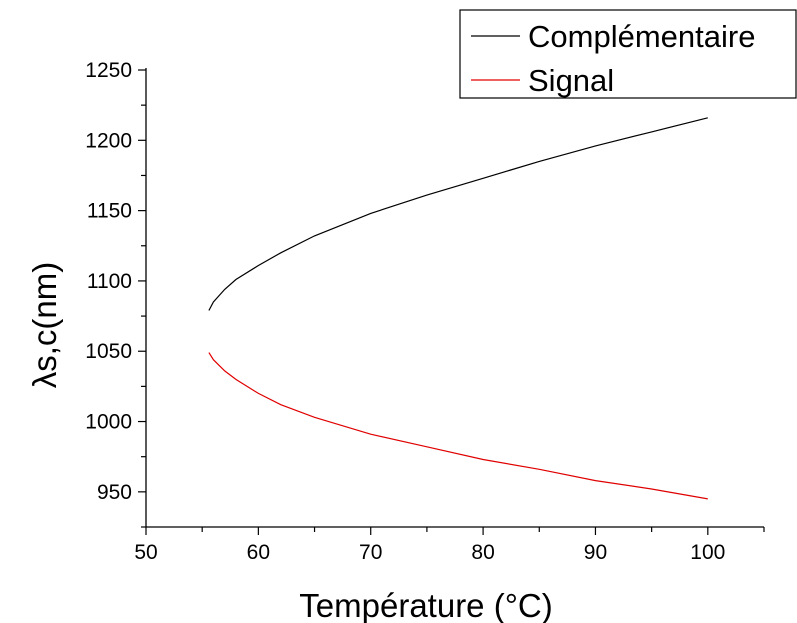 The width and height of the screenshot is (797, 623). Describe the element at coordinates (109, 281) in the screenshot. I see `y-tick-label: 1100` at that location.